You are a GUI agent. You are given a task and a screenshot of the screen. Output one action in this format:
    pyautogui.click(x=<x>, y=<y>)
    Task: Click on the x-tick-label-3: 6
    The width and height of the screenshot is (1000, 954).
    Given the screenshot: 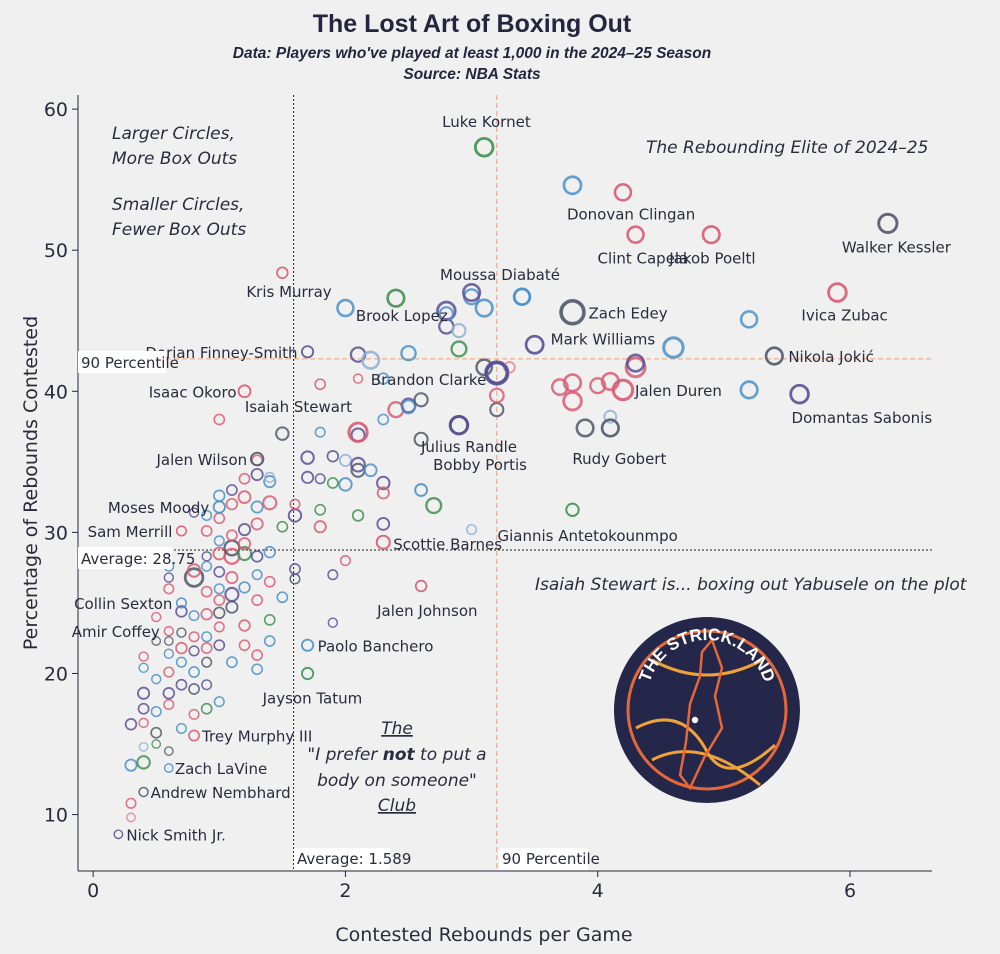 What is the action you would take?
    pyautogui.click(x=850, y=891)
    